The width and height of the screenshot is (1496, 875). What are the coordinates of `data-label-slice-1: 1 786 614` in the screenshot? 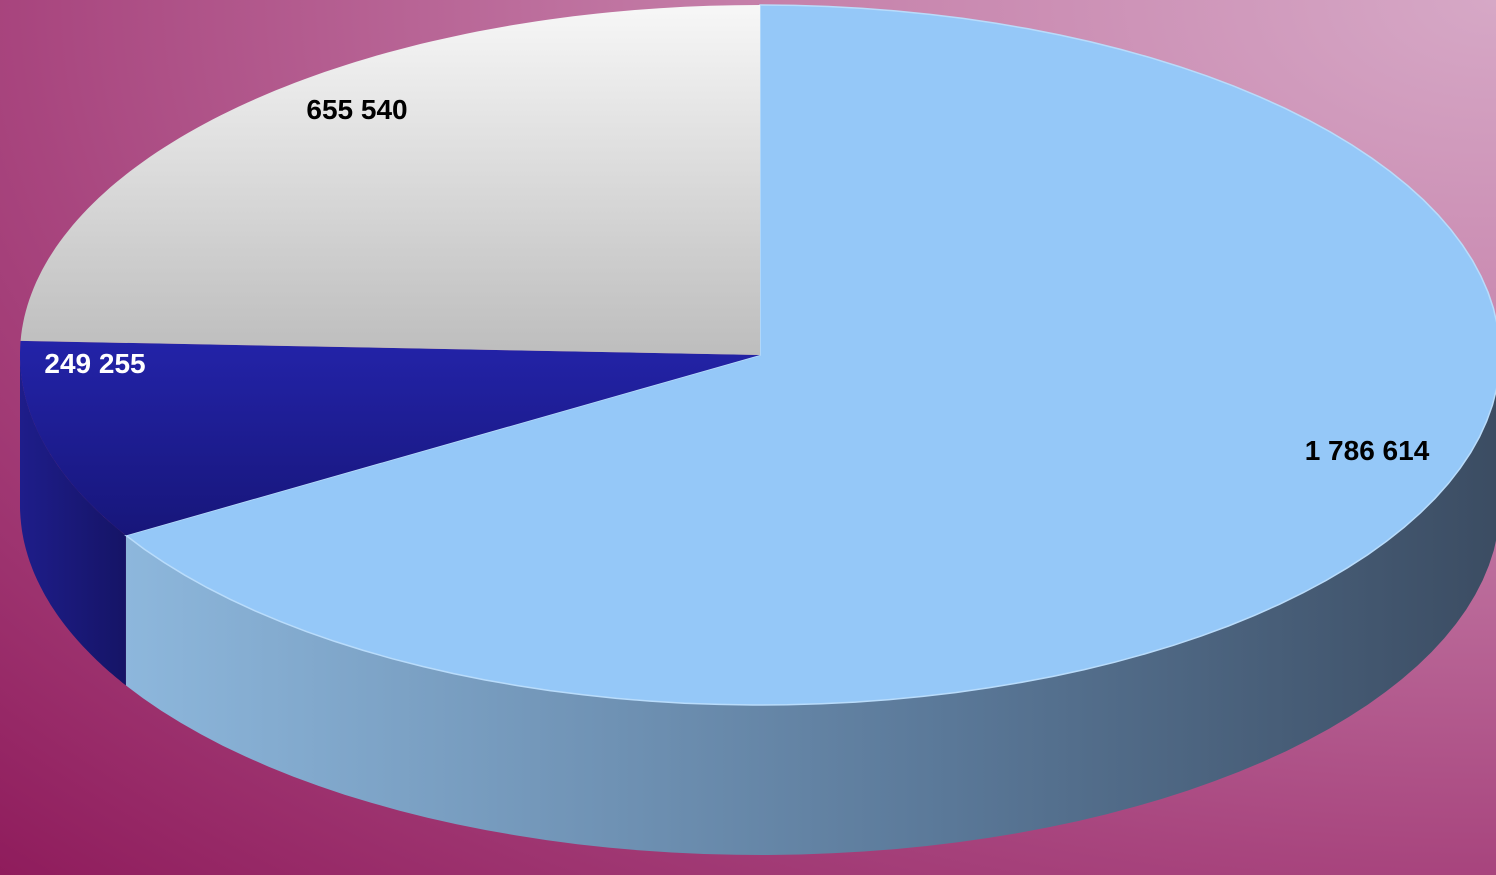 It's located at (1367, 450).